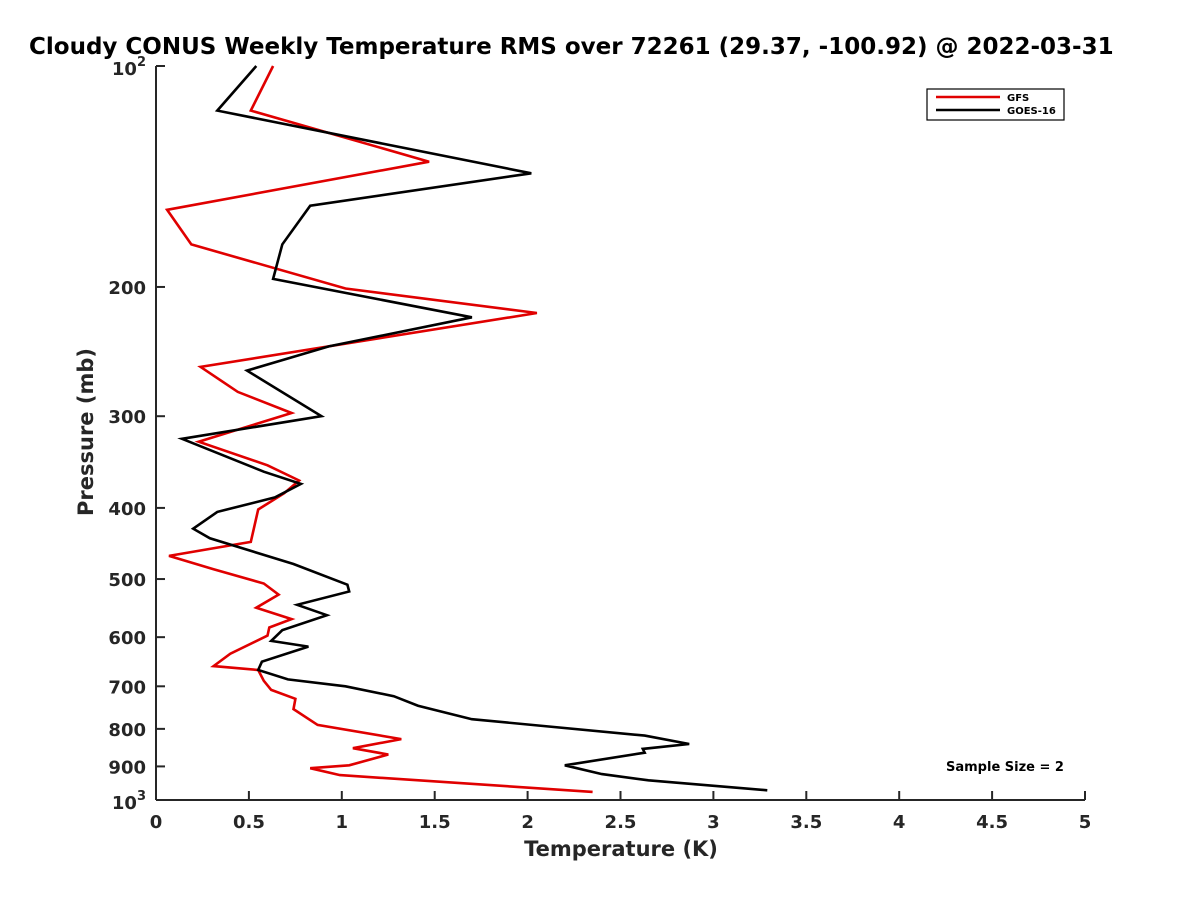 The height and width of the screenshot is (900, 1200). Describe the element at coordinates (86, 432) in the screenshot. I see `y-axis-label: Pressure (mb)` at that location.